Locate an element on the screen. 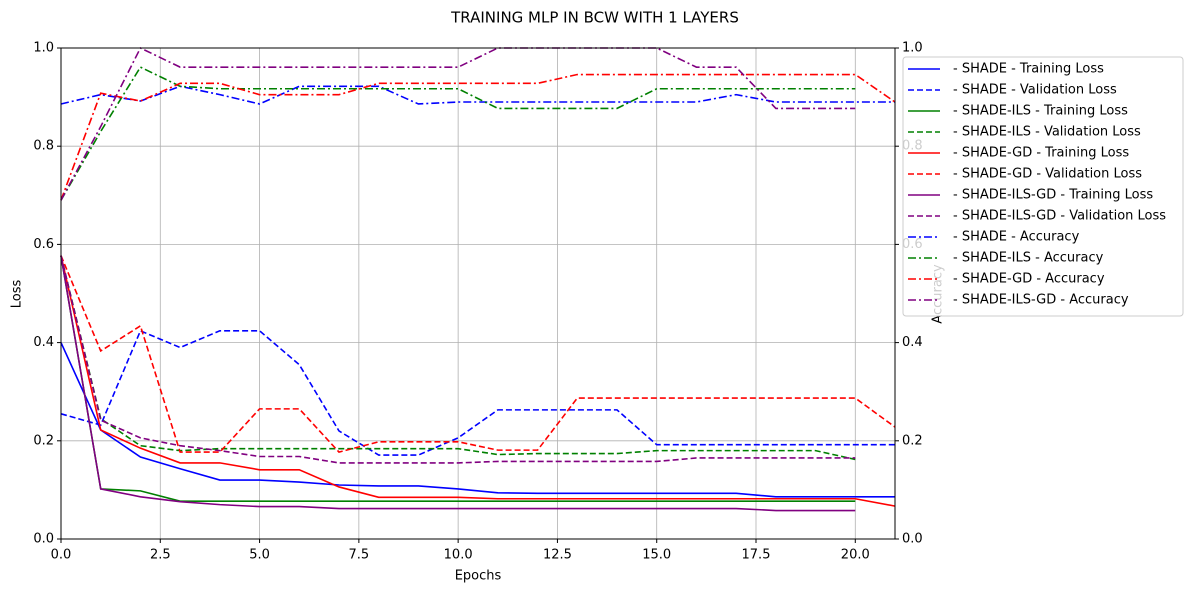 This screenshot has width=1193, height=592. legend-label: - SHADE - Training Loss is located at coordinates (1028, 69).